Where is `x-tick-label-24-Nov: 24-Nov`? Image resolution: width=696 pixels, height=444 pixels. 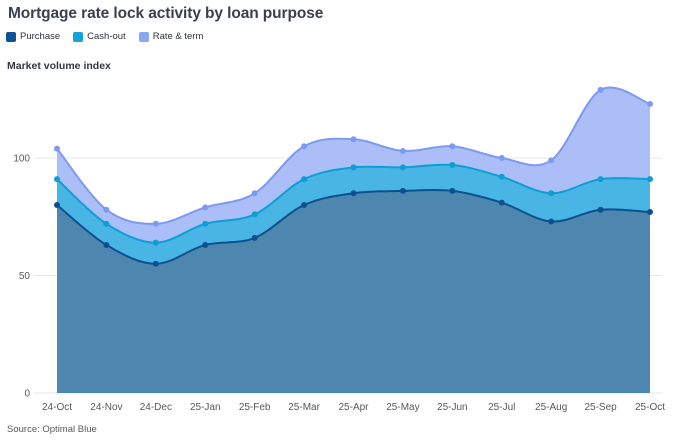 x-tick-label-24-Nov: 24-Nov is located at coordinates (106, 407).